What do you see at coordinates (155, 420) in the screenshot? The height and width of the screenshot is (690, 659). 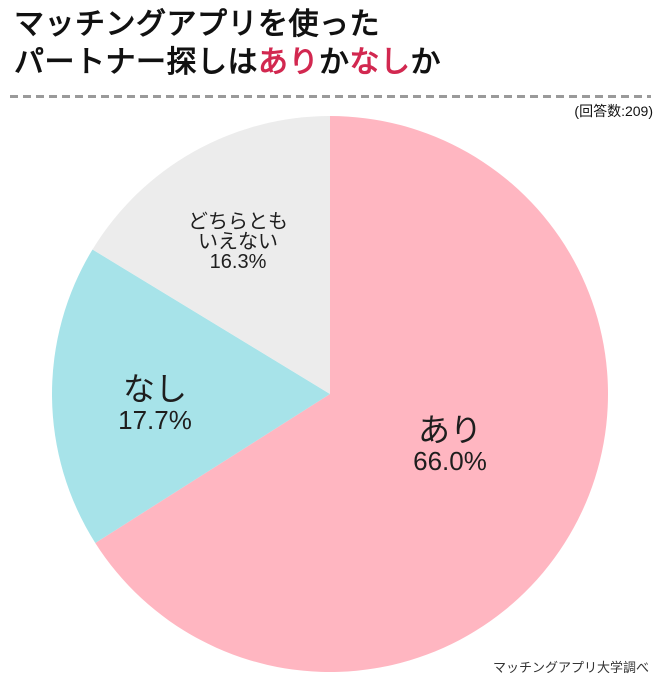 I see `slice-percent: 17.7%` at bounding box center [155, 420].